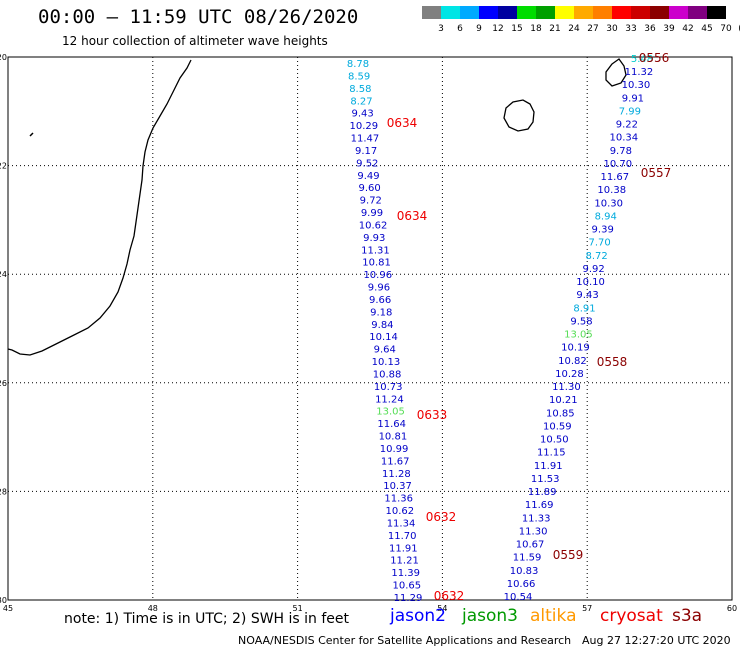 The height and width of the screenshot is (650, 740). What do you see at coordinates (612, 29) in the screenshot?
I see `legend-label: 30` at bounding box center [612, 29].